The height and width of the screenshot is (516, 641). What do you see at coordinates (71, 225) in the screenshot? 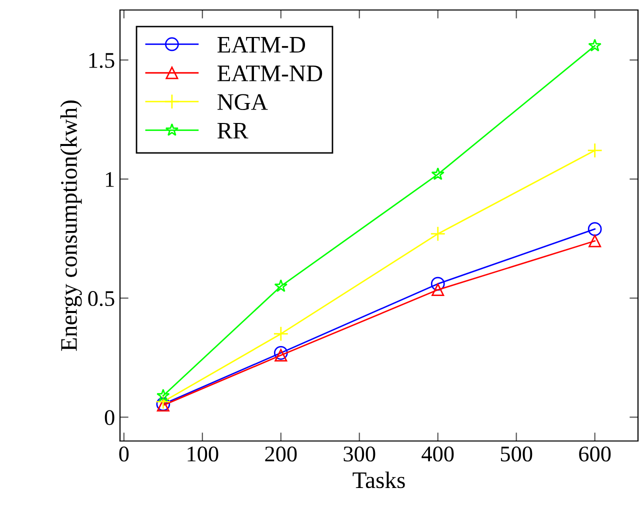
I see `y-axis-title: Energy consumption(kwh)` at bounding box center [71, 225].